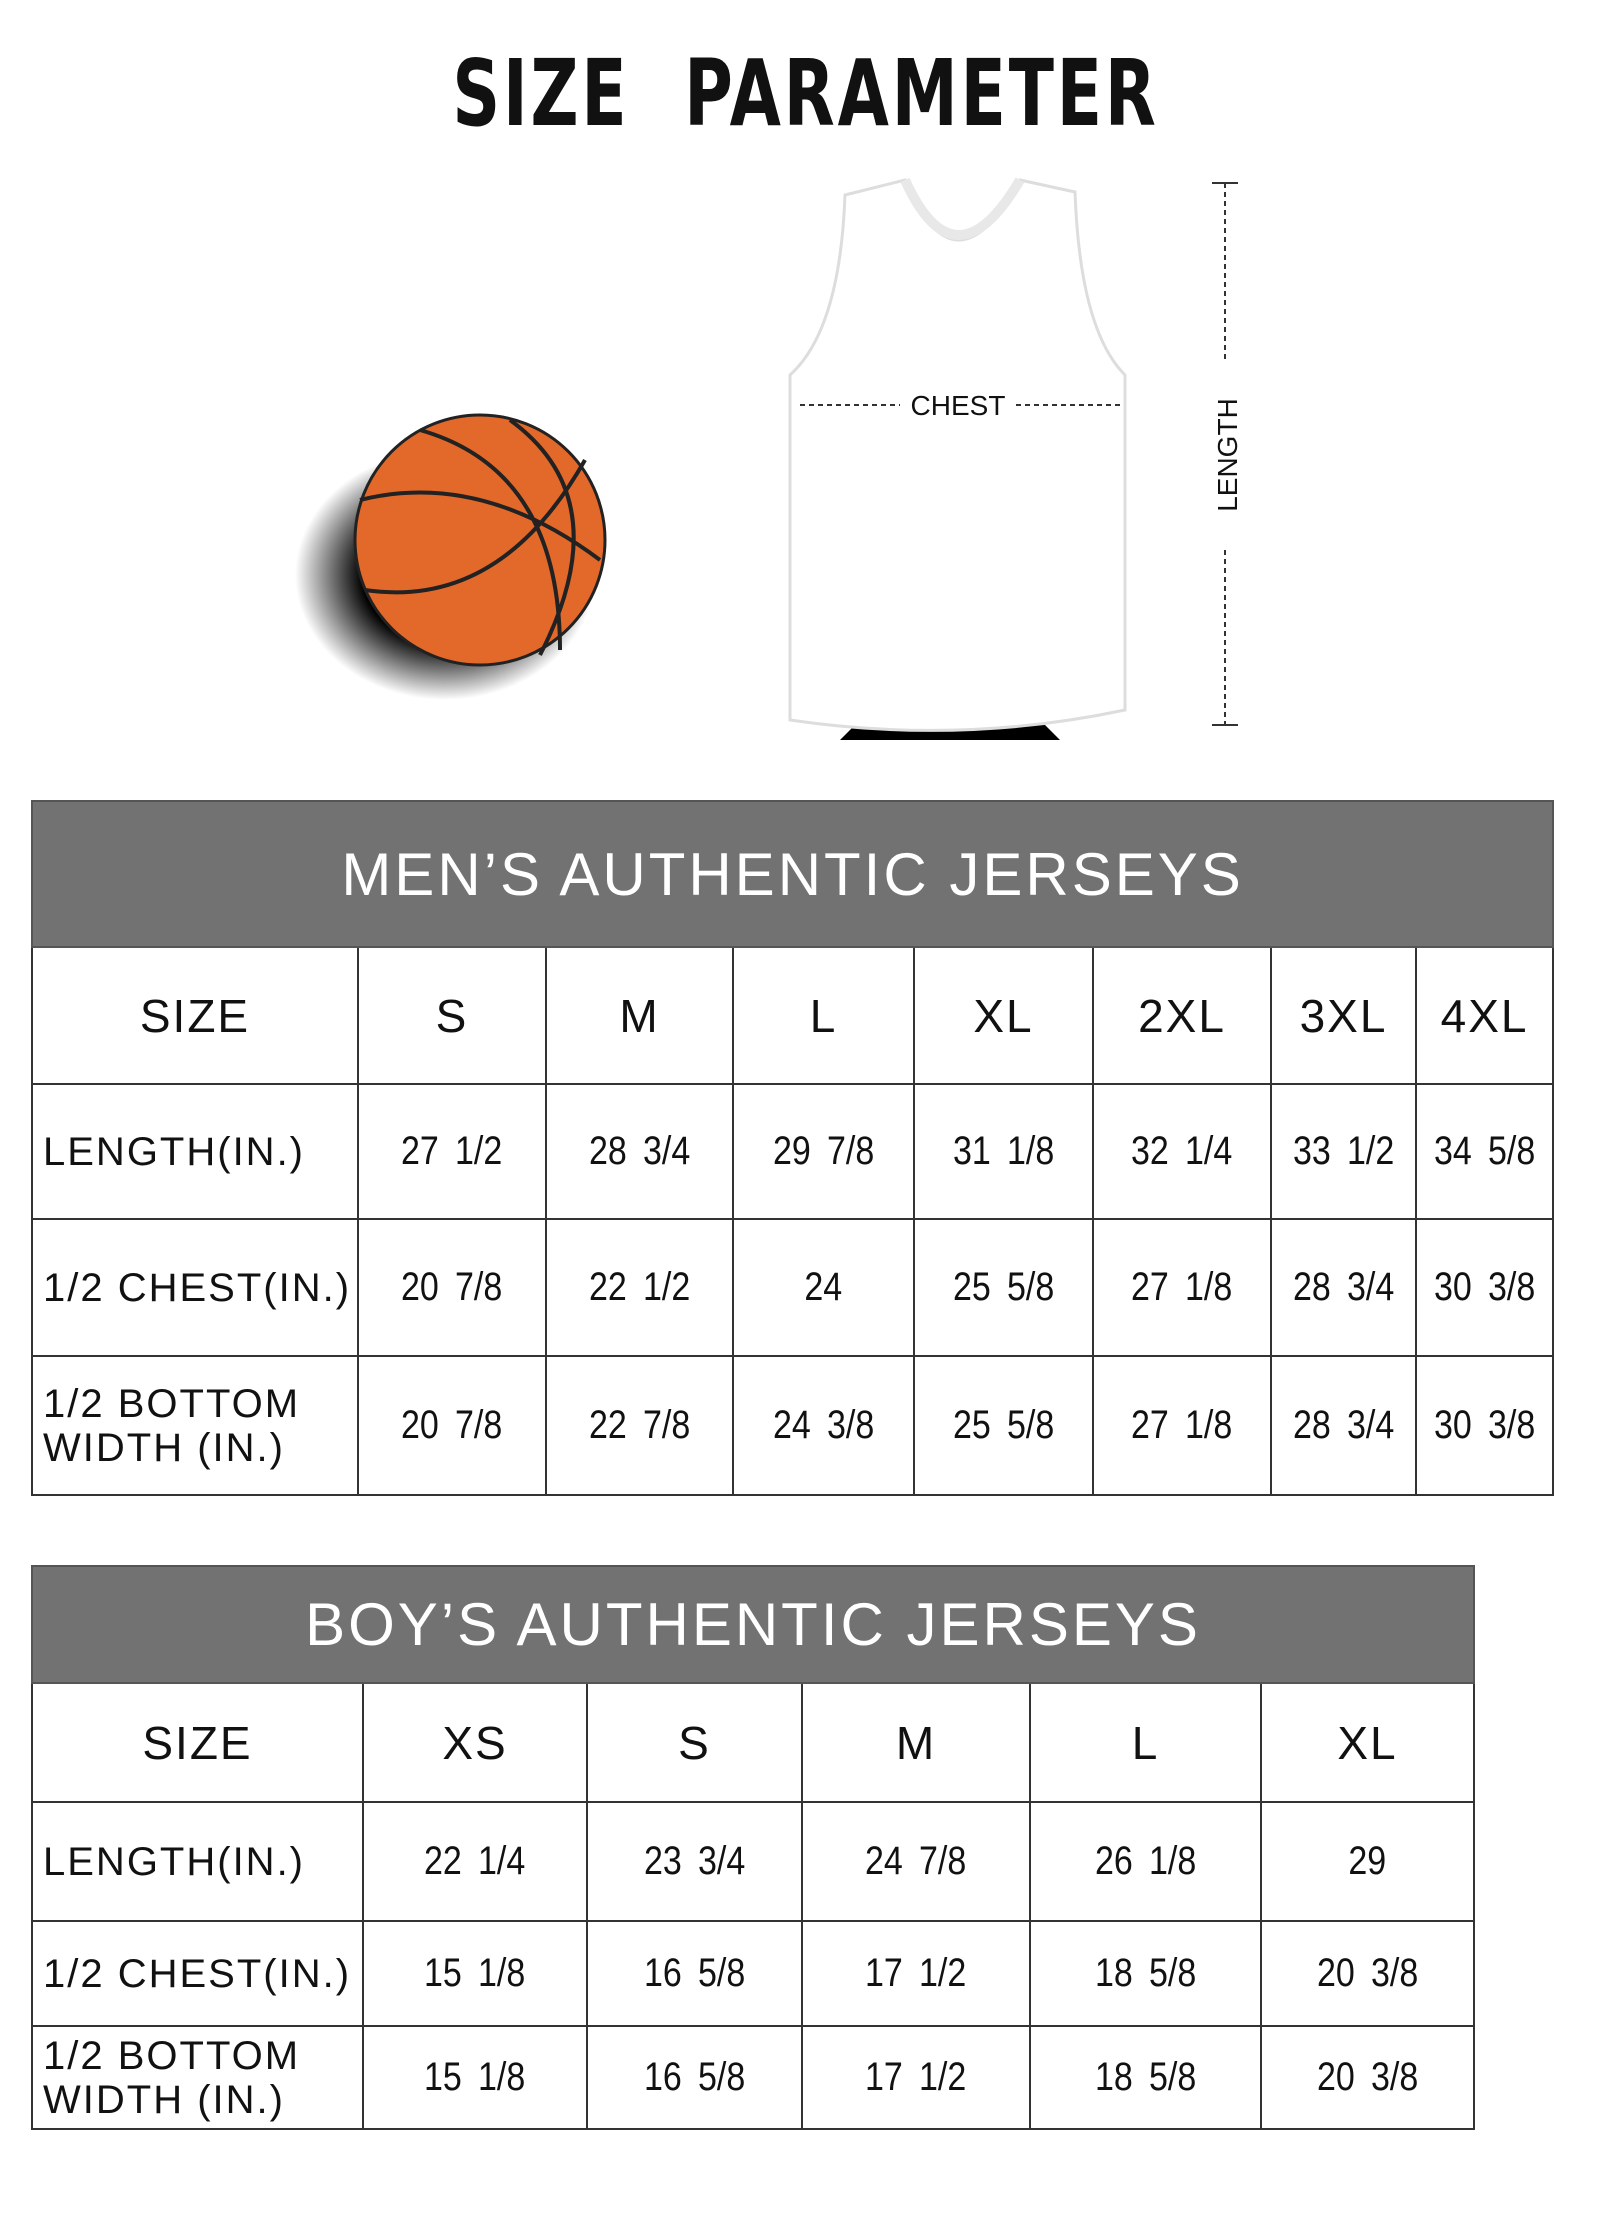 This screenshot has width=1600, height=2233. I want to click on value-text: 33 1/2, so click(1343, 1151).